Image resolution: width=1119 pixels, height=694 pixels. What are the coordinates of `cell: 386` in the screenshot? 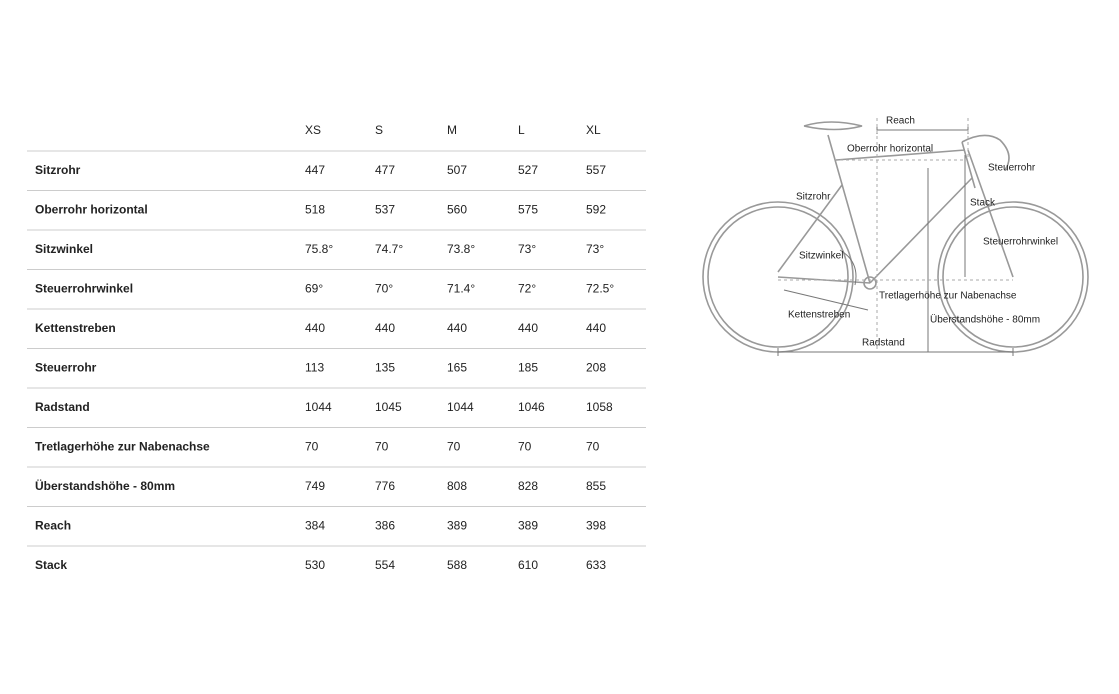 It's located at (385, 525).